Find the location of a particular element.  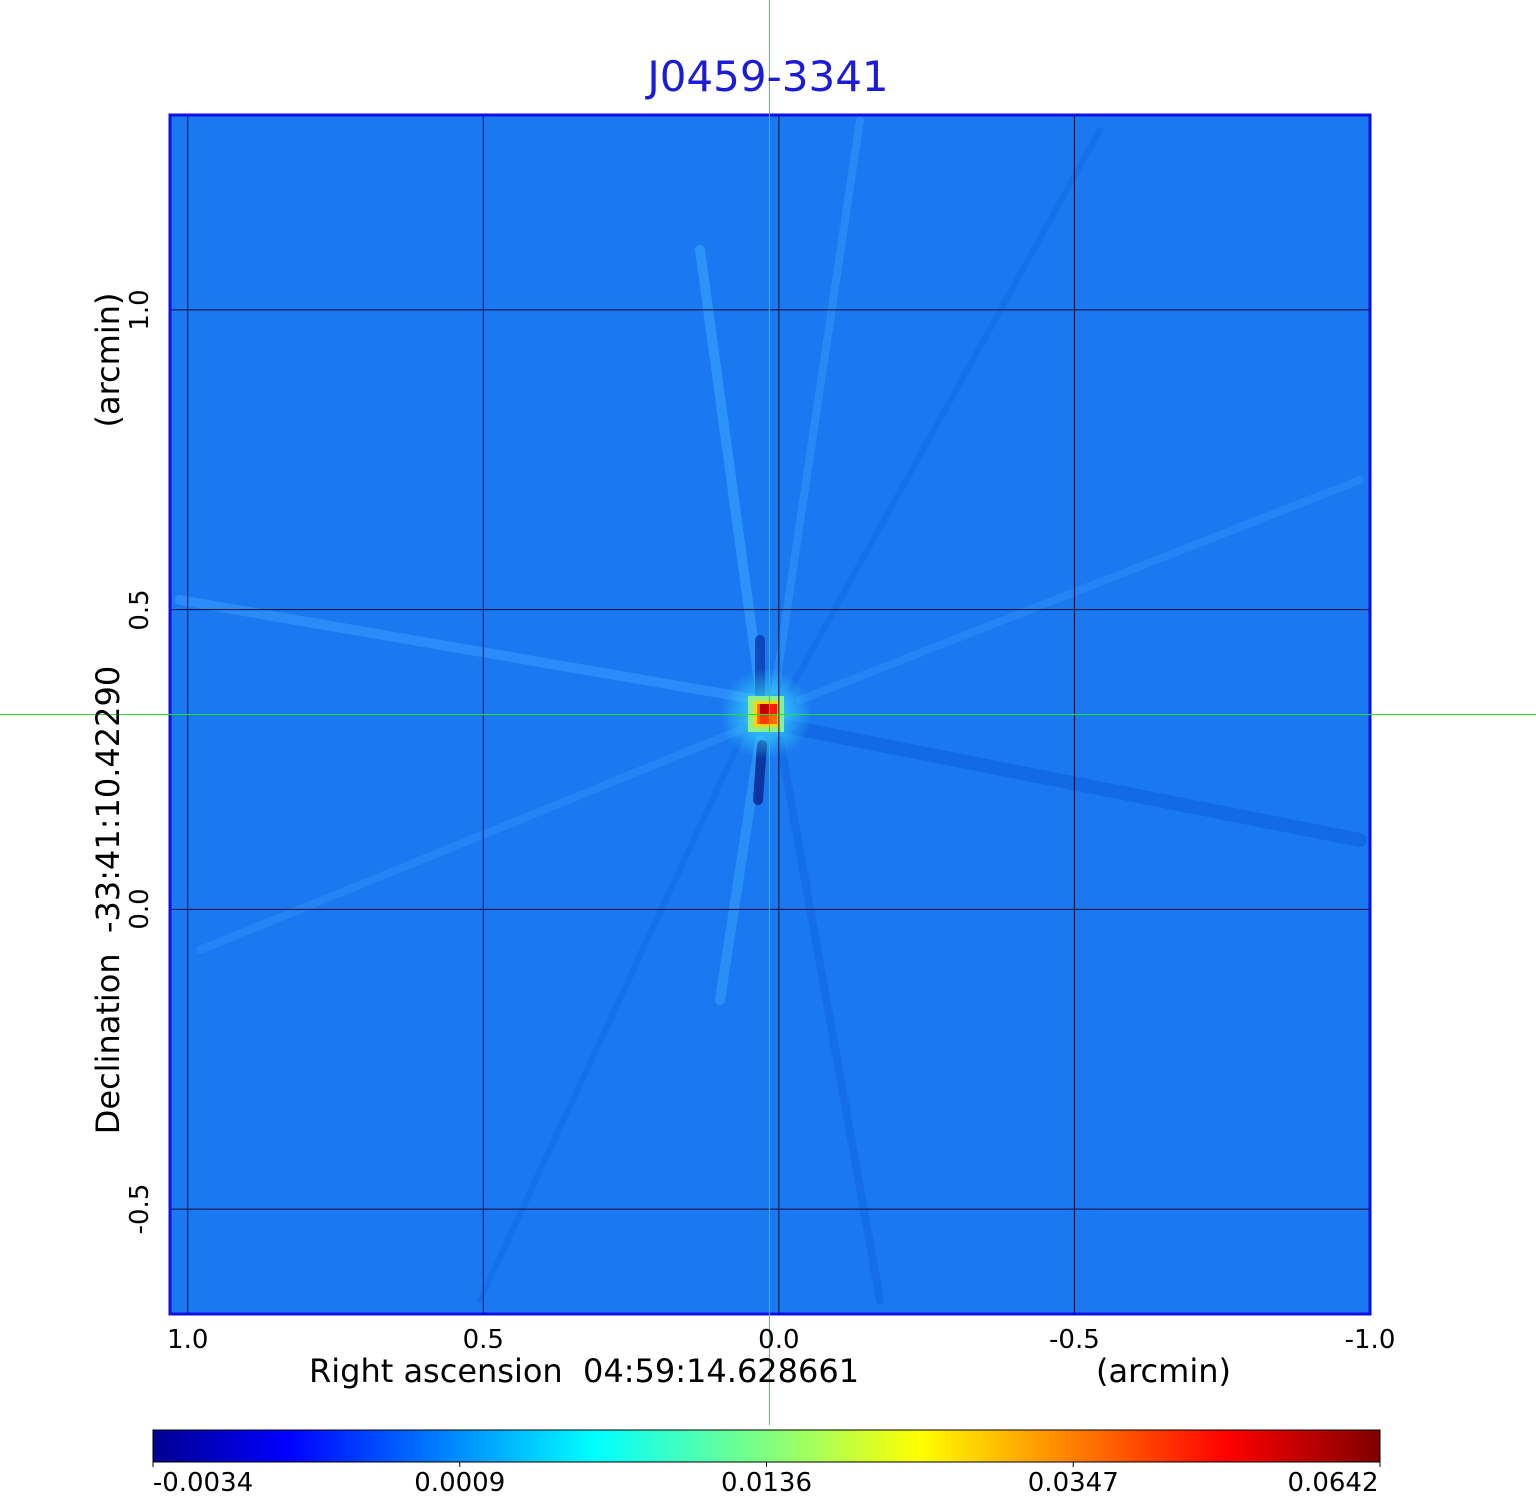

x-axis-unit: (arcmin) is located at coordinates (1163, 1371).